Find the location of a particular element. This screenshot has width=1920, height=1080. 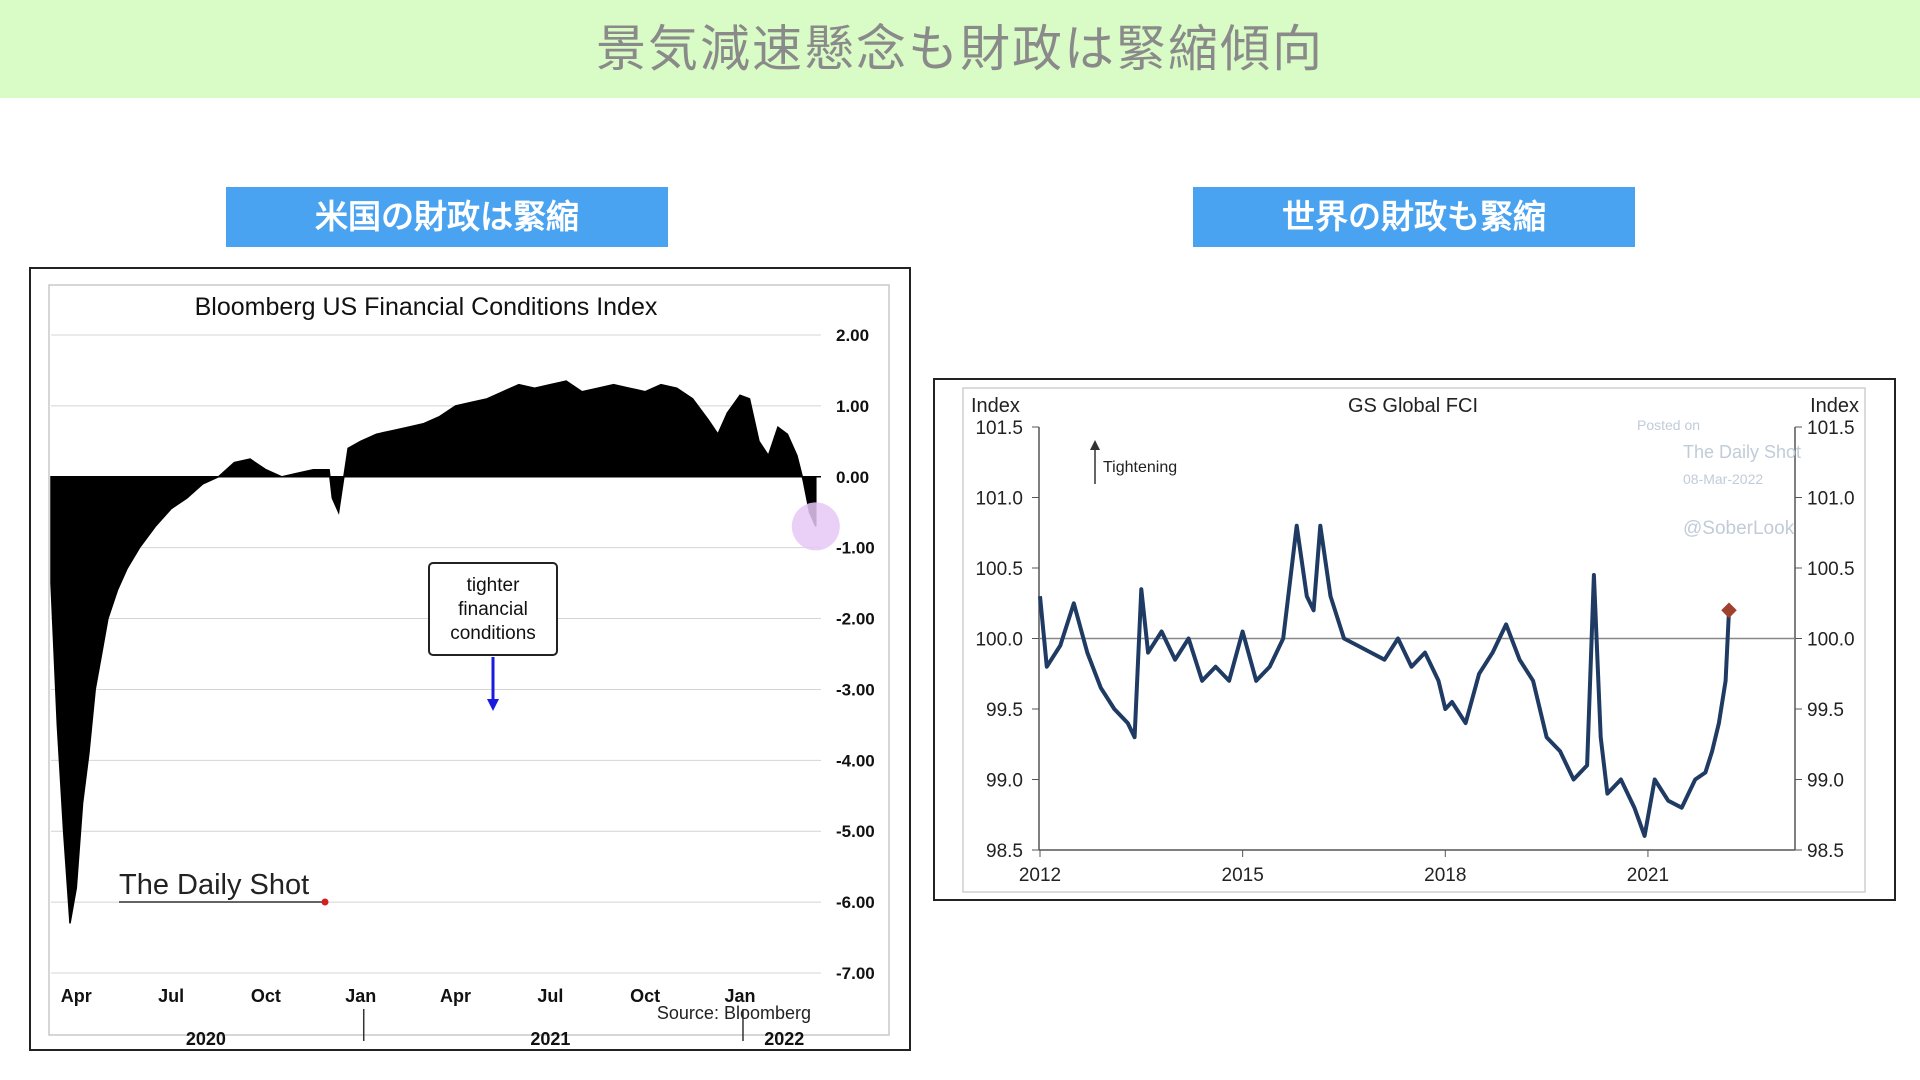

y-tick-label: 2.00 is located at coordinates (852, 335).